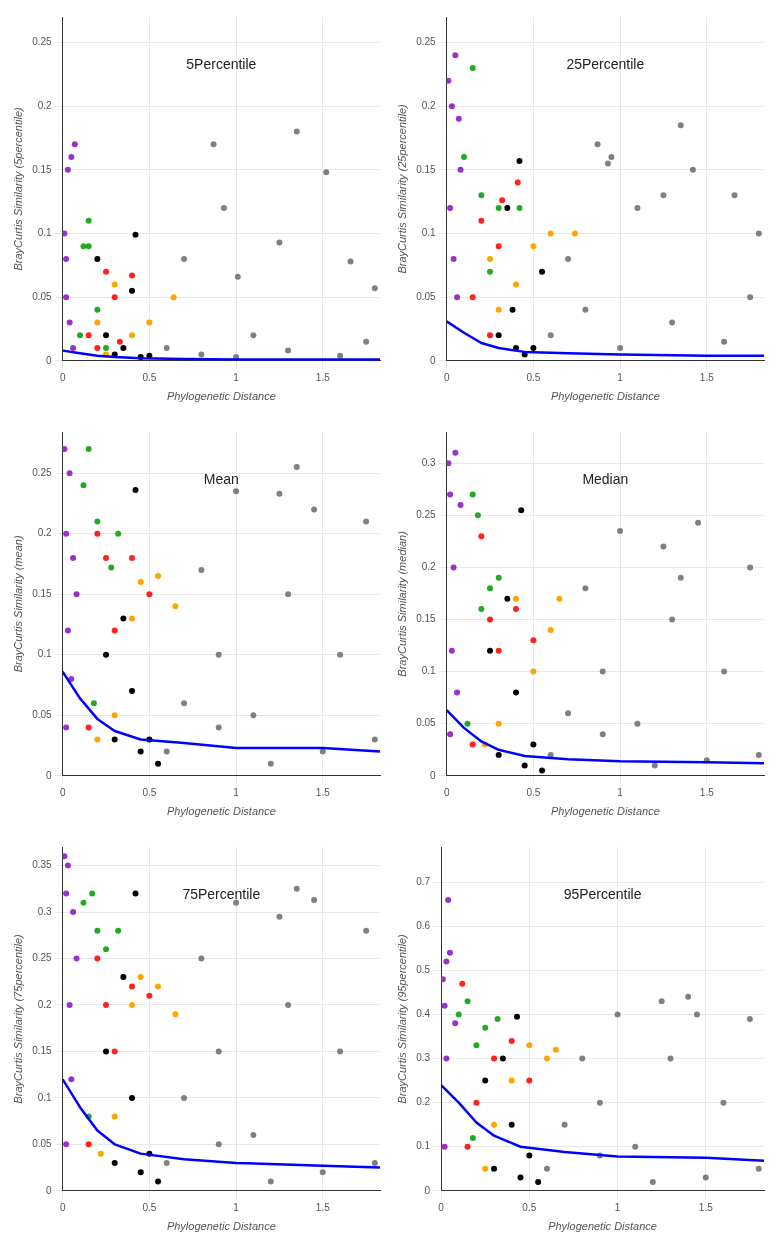 The width and height of the screenshot is (781, 1247). What do you see at coordinates (423, 926) in the screenshot?
I see `y-tick-label: 0.6` at bounding box center [423, 926].